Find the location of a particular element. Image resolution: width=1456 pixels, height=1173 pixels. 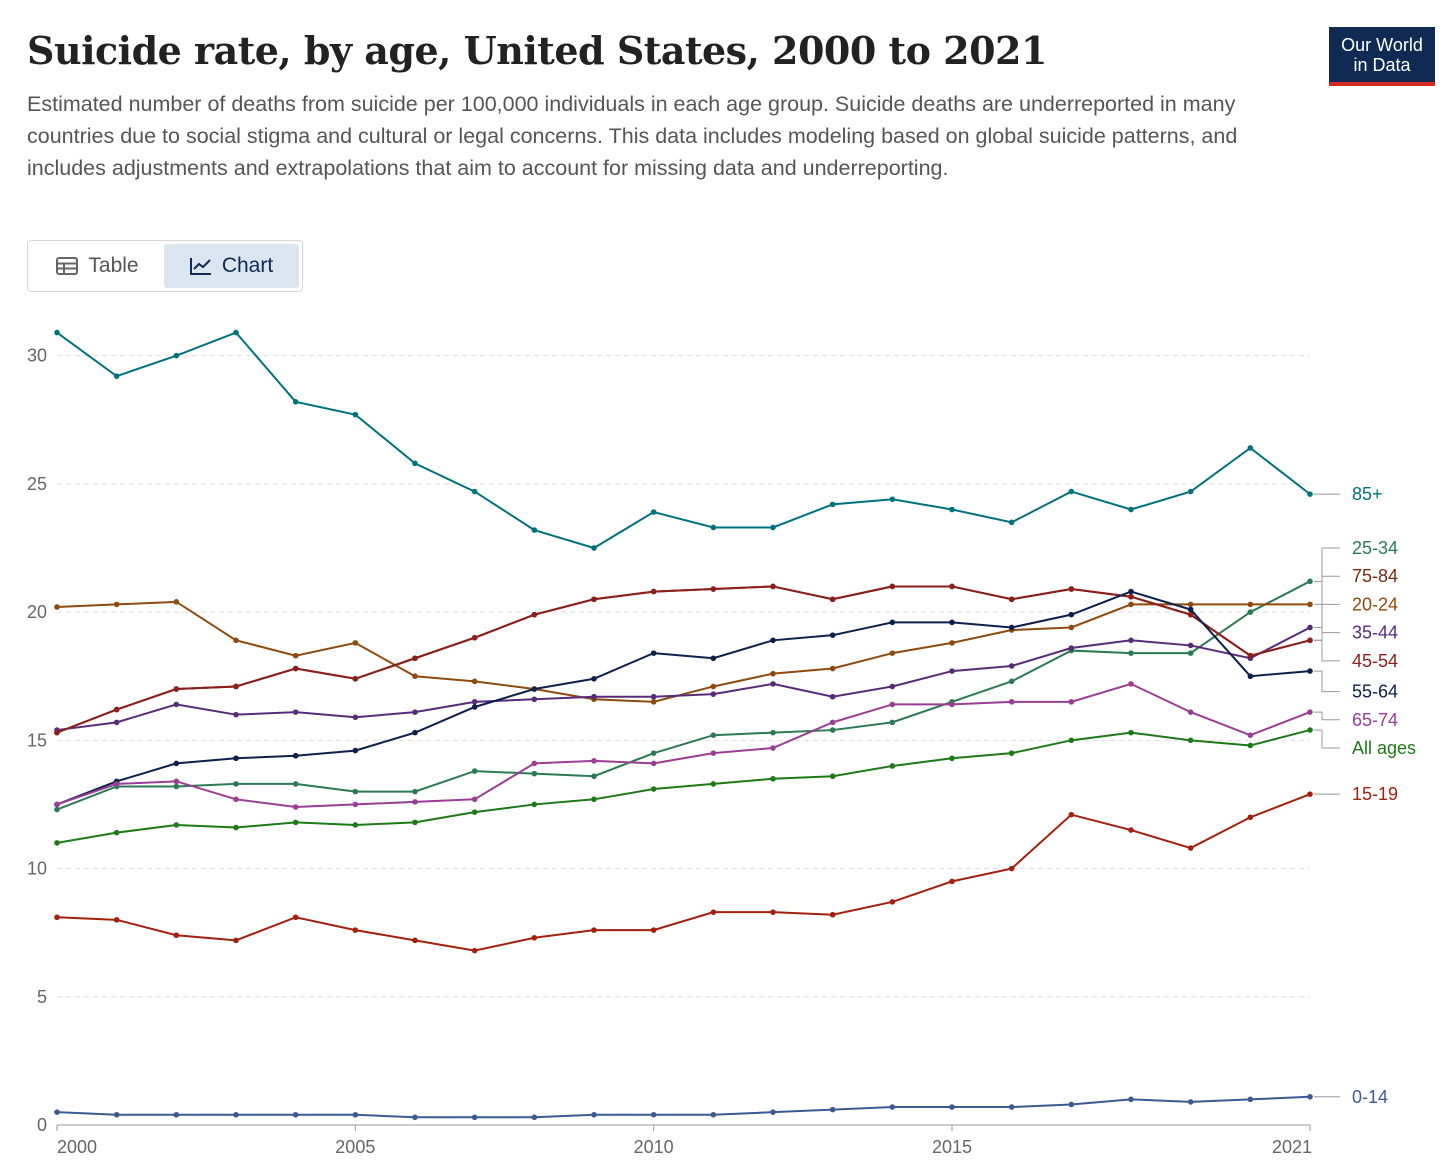

tab-chart-label: Chart is located at coordinates (247, 265).